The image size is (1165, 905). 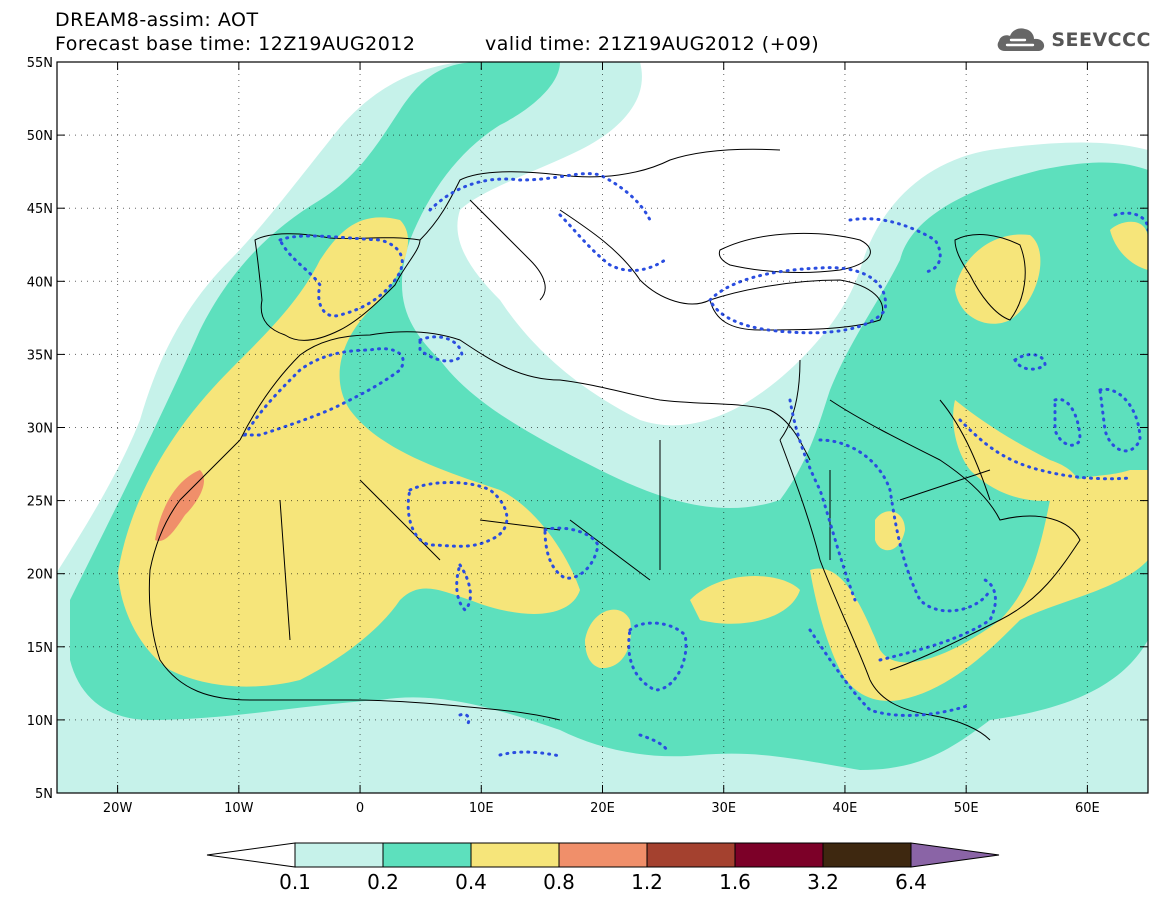 I want to click on coast-balkans, so click(x=635, y=257).